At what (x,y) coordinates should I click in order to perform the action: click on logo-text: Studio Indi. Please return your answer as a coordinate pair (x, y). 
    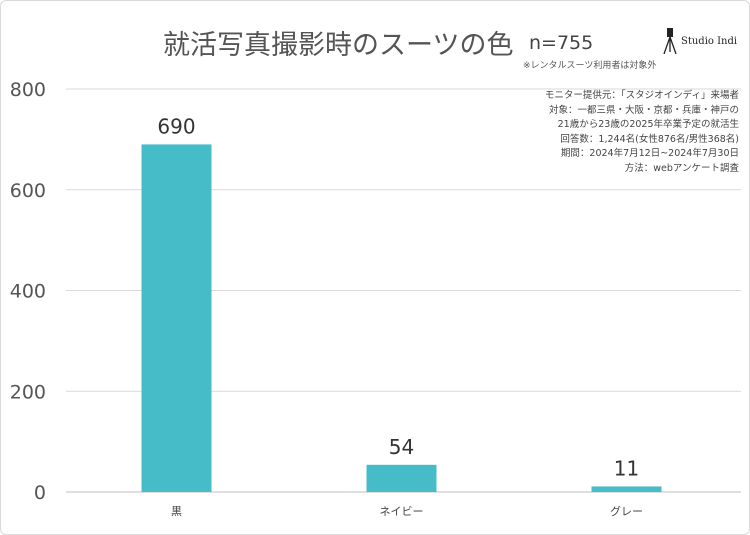
    Looking at the image, I should click on (709, 41).